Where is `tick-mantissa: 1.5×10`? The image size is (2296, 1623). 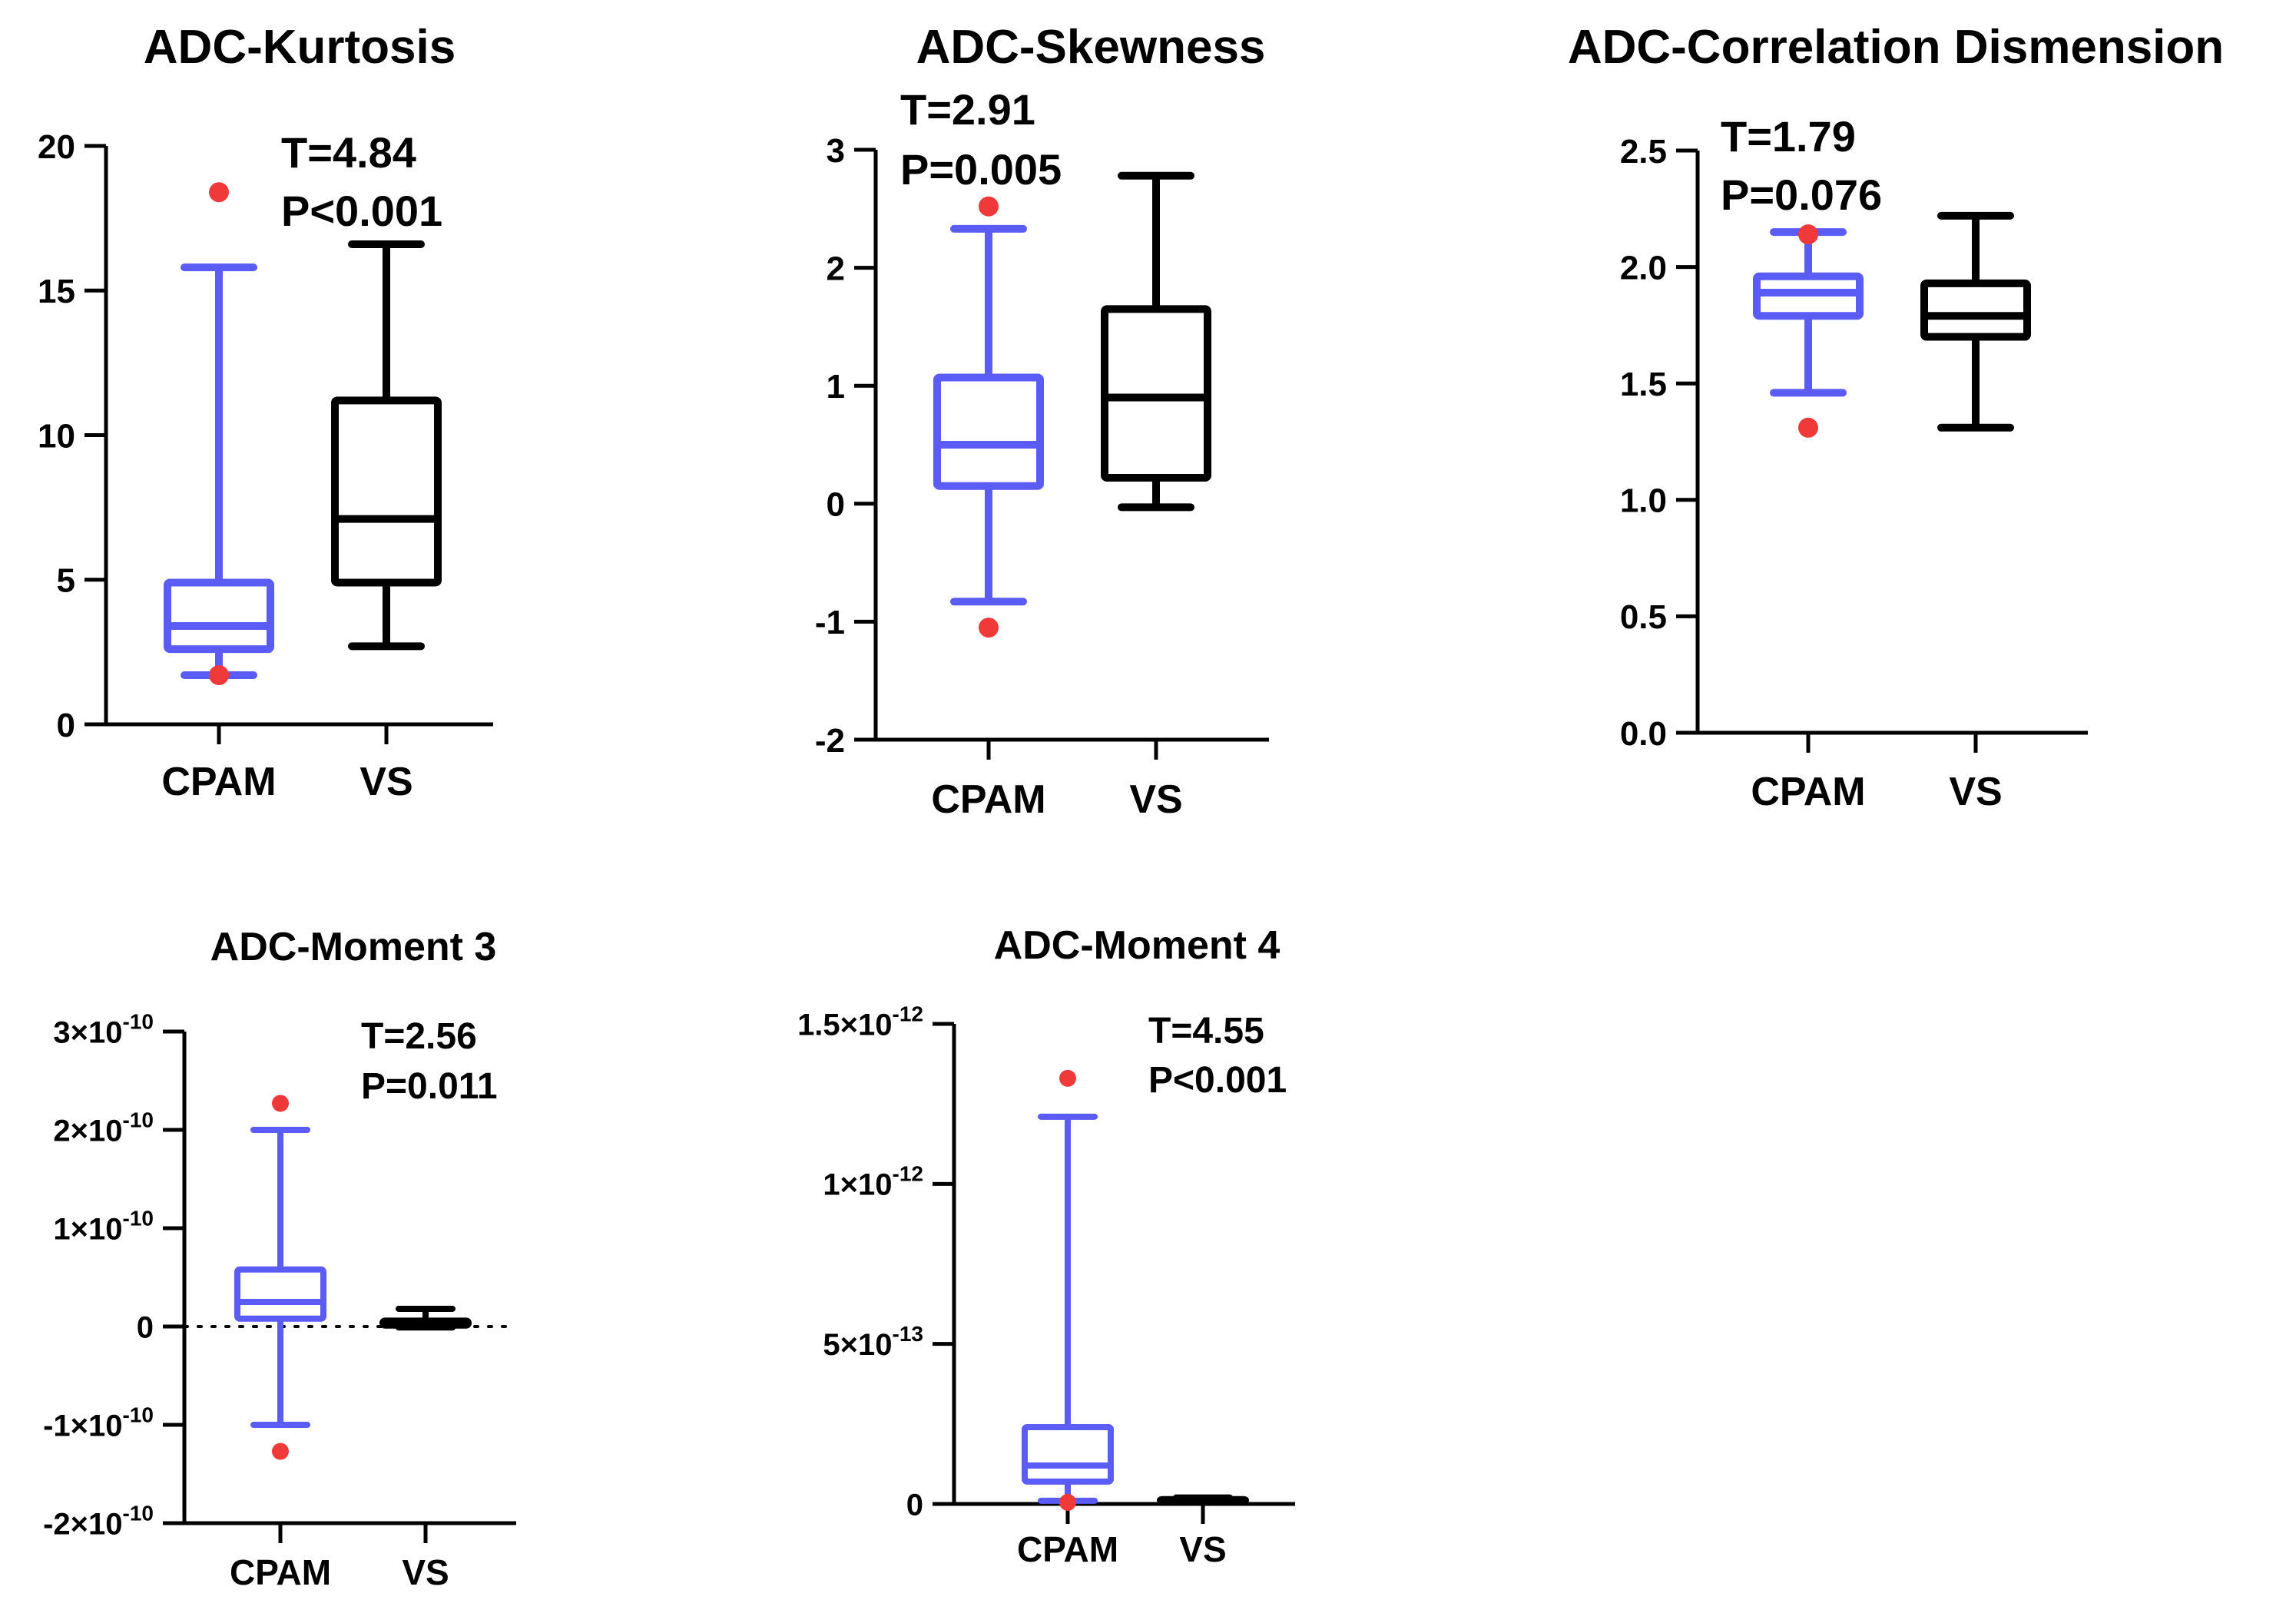
tick-mantissa: 1.5×10 is located at coordinates (844, 1025).